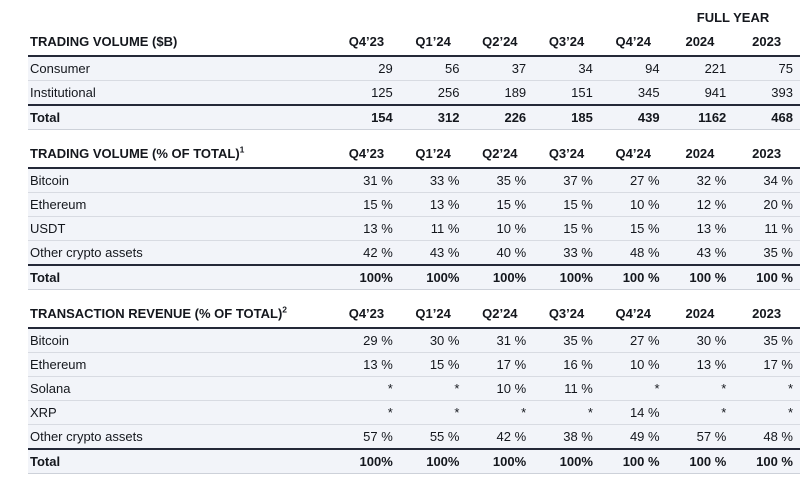  Describe the element at coordinates (181, 437) in the screenshot. I see `row-label: Other crypto assets` at that location.